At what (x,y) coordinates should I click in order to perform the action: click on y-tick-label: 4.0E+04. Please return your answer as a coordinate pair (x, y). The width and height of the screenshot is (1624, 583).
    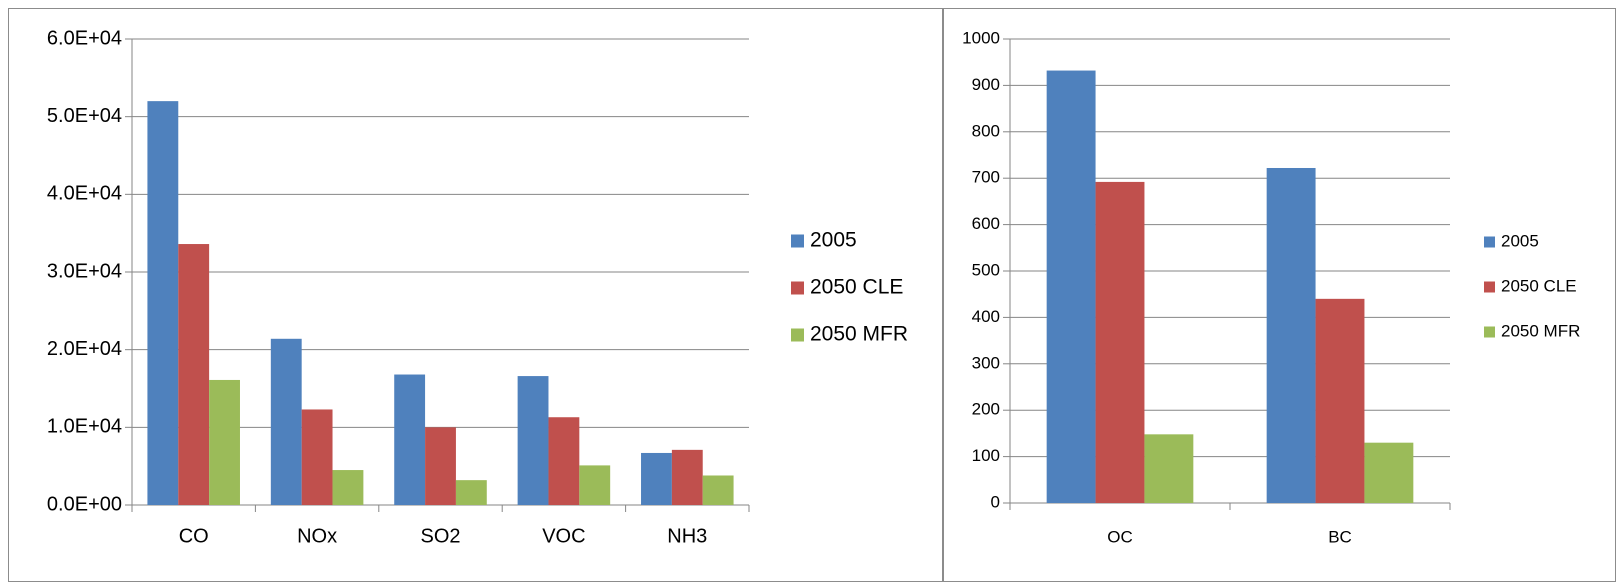
    Looking at the image, I should click on (84, 194).